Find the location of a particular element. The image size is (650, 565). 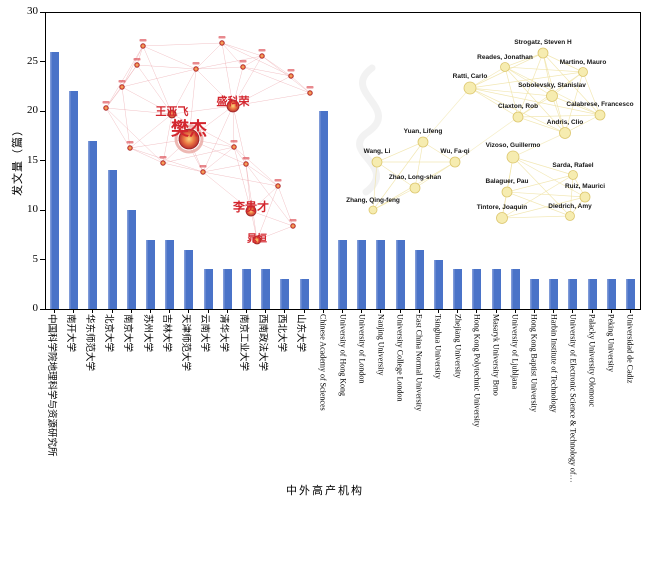

yellow-author-label: Diedrich, Amy is located at coordinates (570, 206).